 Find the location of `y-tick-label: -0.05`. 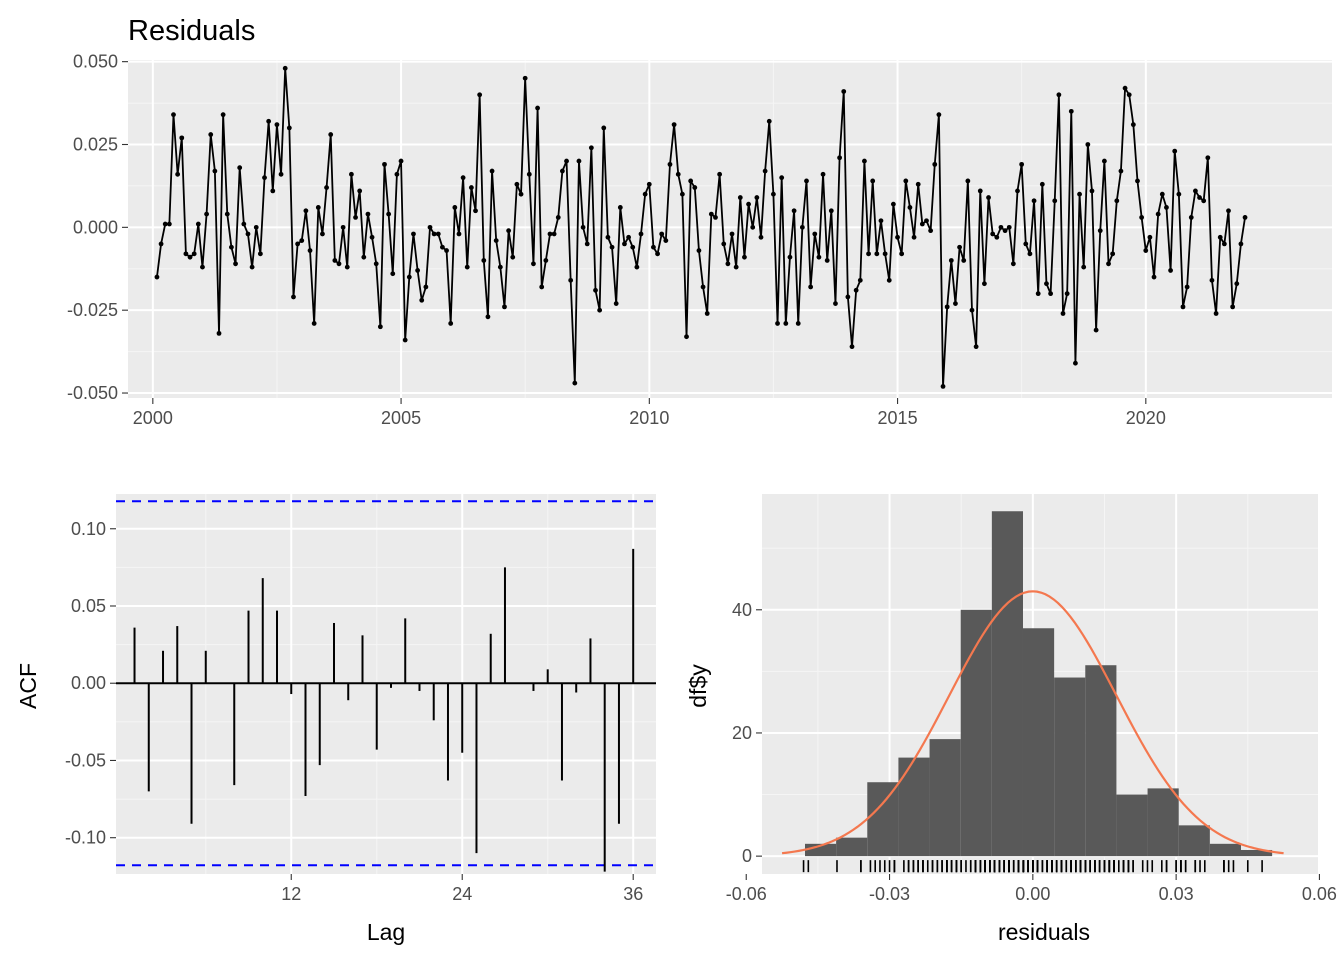

y-tick-label: -0.05 is located at coordinates (85, 760).